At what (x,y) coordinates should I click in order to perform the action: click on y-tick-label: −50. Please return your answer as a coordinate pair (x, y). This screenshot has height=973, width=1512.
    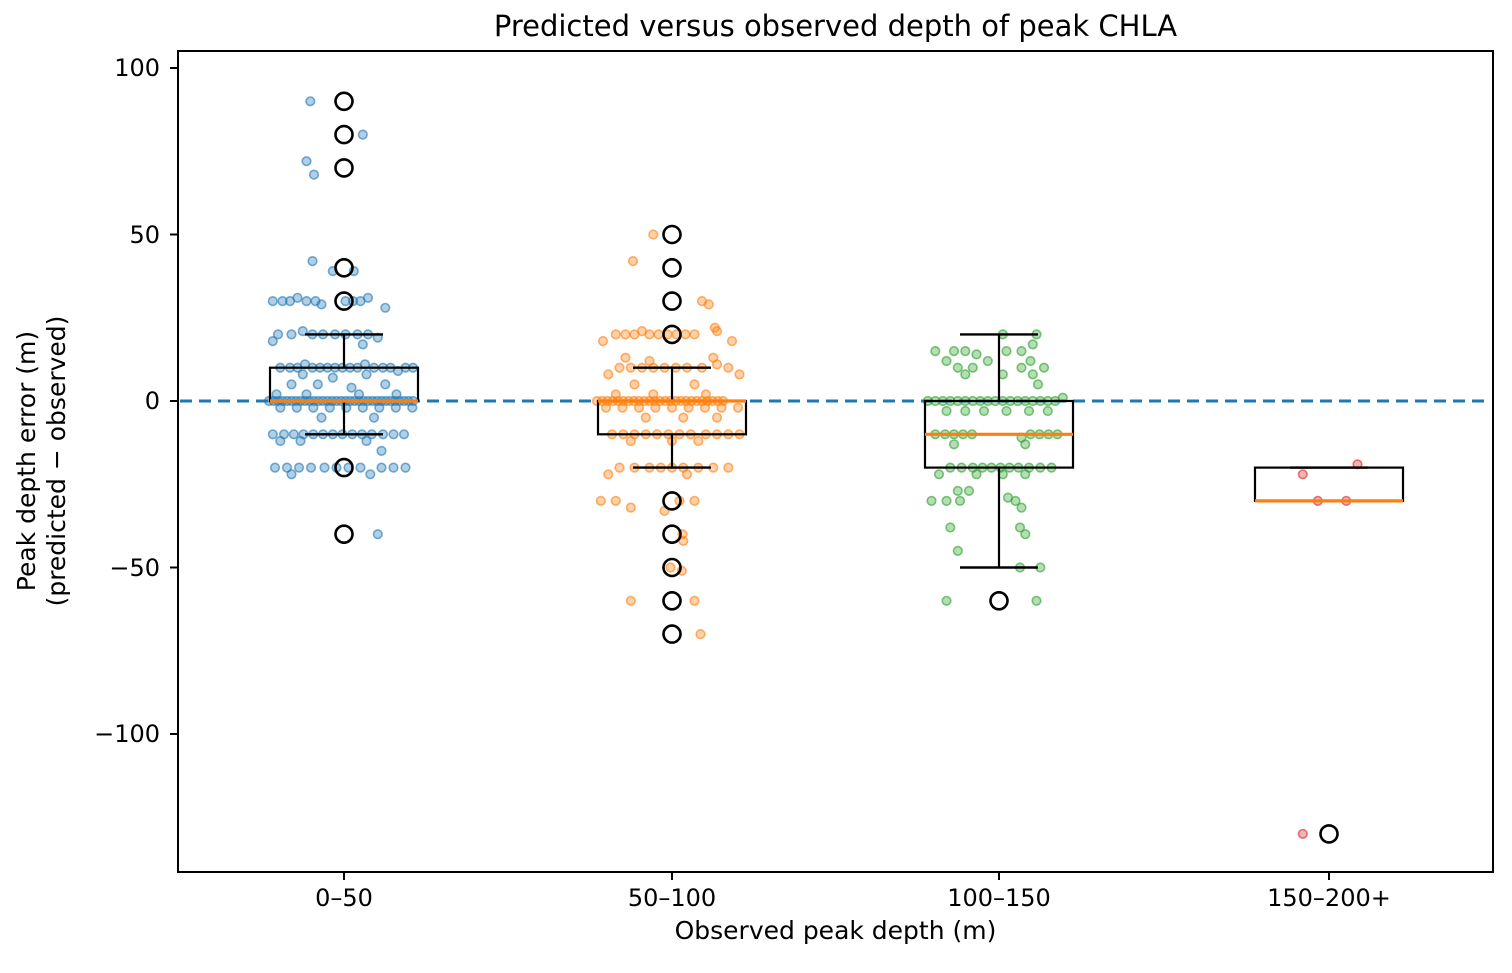
    Looking at the image, I should click on (134, 567).